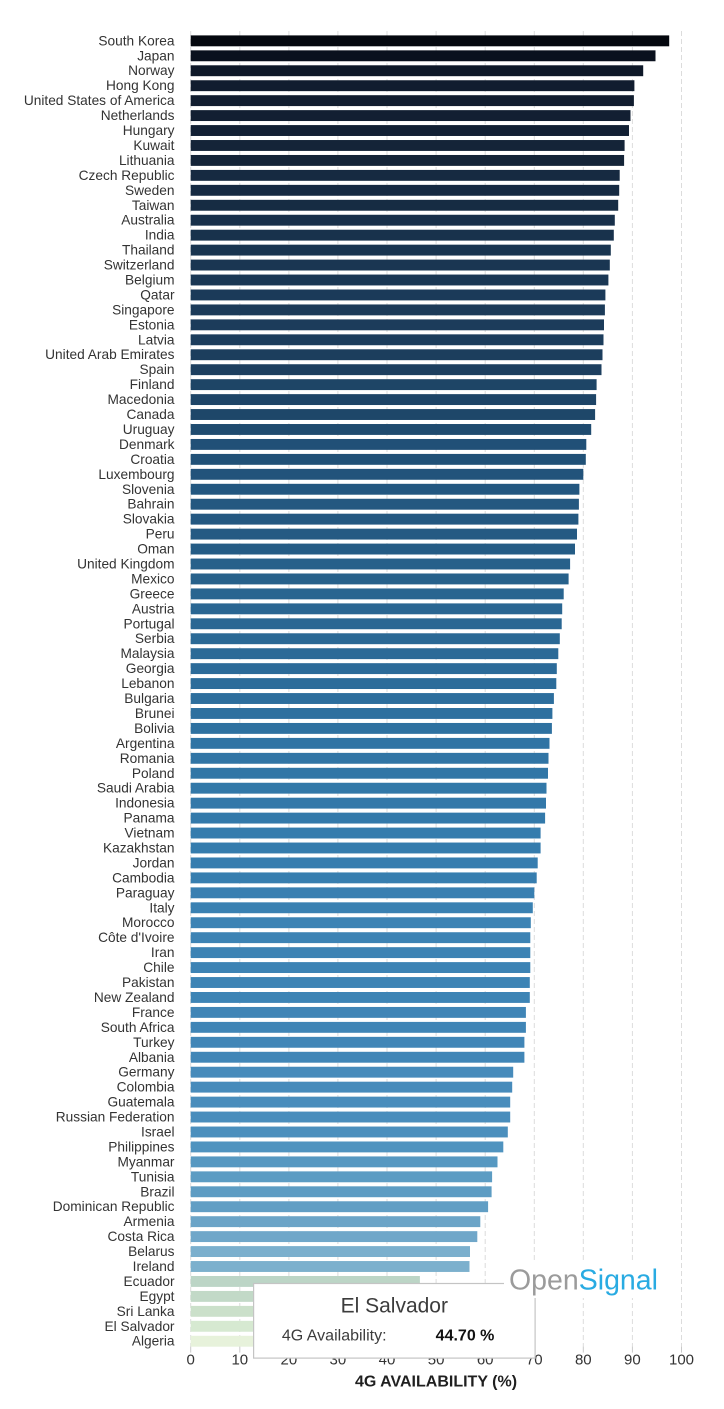 The width and height of the screenshot is (724, 1409). Describe the element at coordinates (160, 235) in the screenshot. I see `svg-text: India` at that location.